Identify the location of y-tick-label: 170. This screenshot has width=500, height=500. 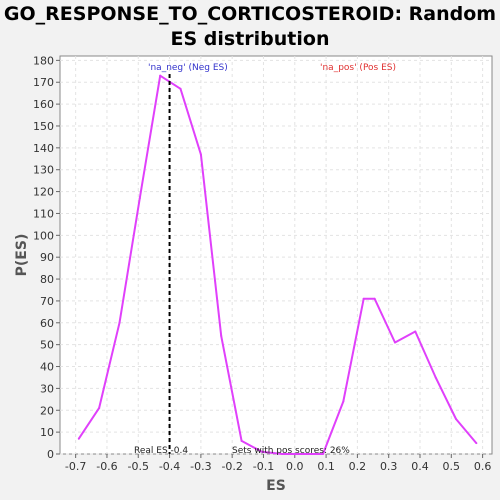
(43, 82).